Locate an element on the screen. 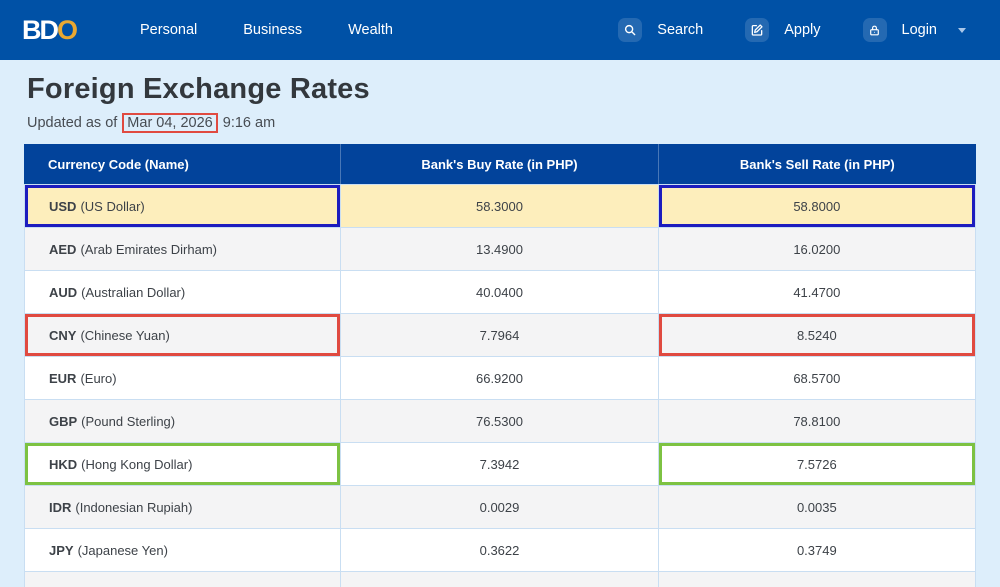  currency-cell: IDR (Indonesian Rupiah) is located at coordinates (183, 506).